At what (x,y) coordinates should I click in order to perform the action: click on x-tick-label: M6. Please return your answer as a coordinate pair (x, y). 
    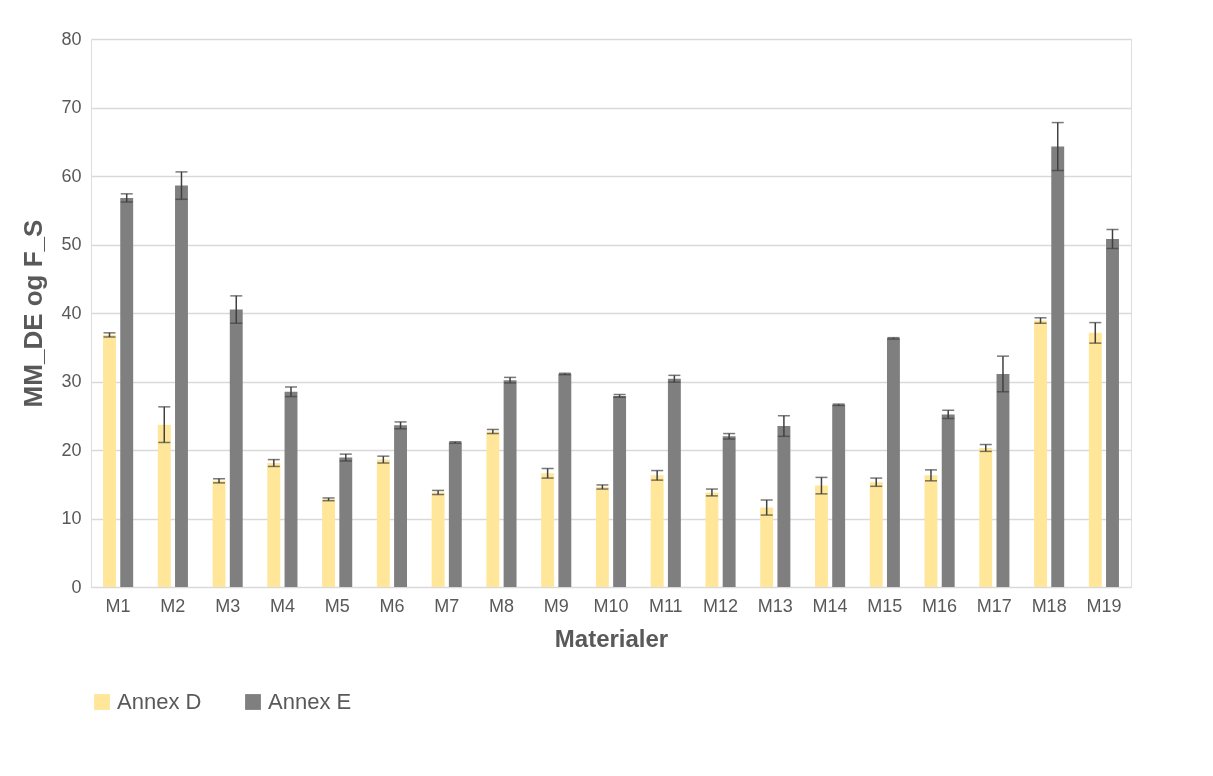
    Looking at the image, I should click on (392, 605).